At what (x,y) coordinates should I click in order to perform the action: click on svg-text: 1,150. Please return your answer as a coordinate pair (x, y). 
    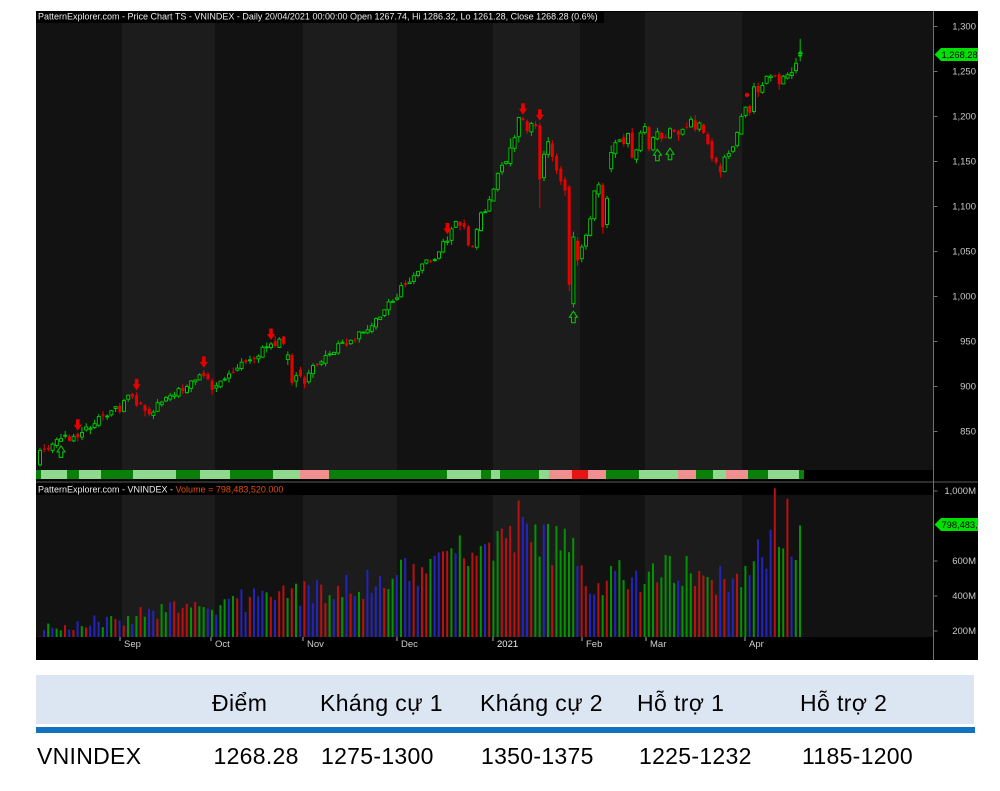
    Looking at the image, I should click on (964, 162).